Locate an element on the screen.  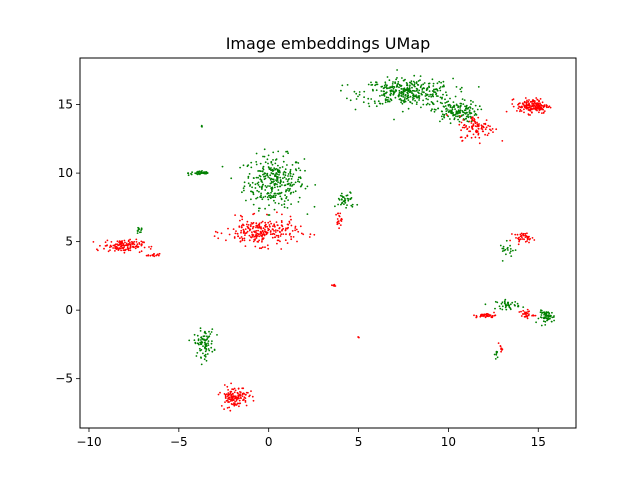
x-tick-label: 10 is located at coordinates (448, 442).